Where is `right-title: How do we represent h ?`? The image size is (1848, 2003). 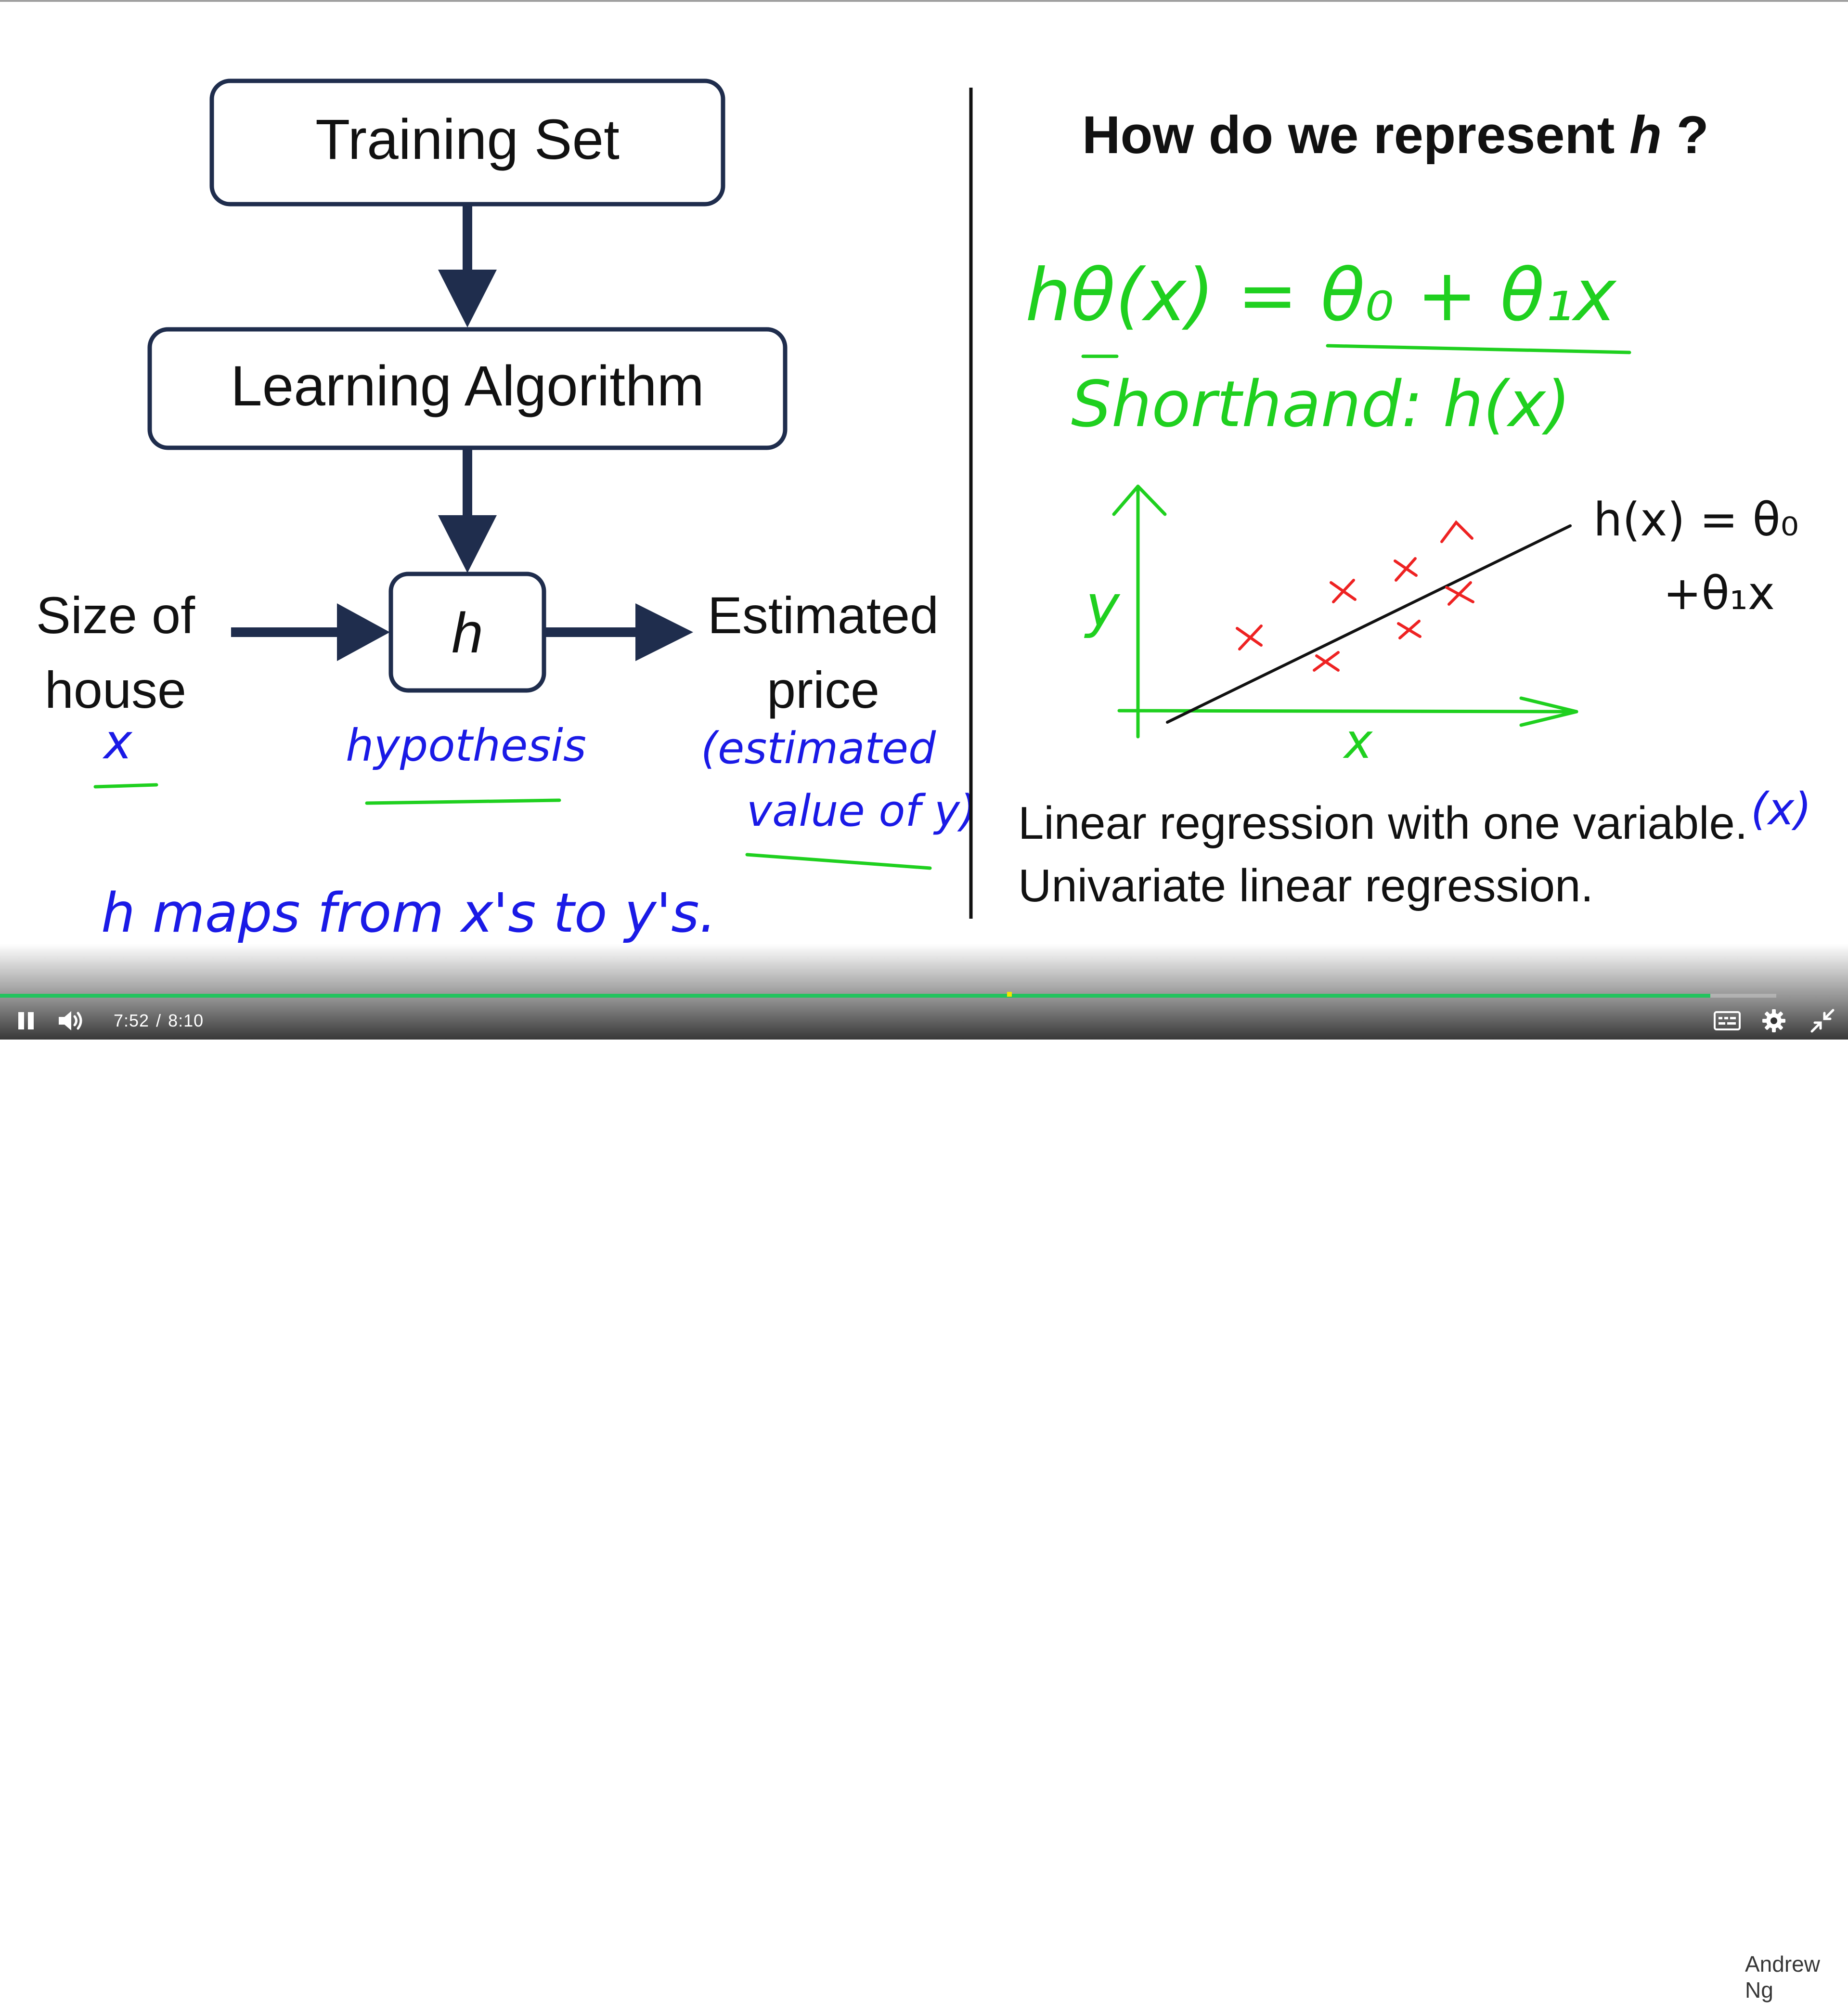 right-title: How do we represent h ? is located at coordinates (1395, 135).